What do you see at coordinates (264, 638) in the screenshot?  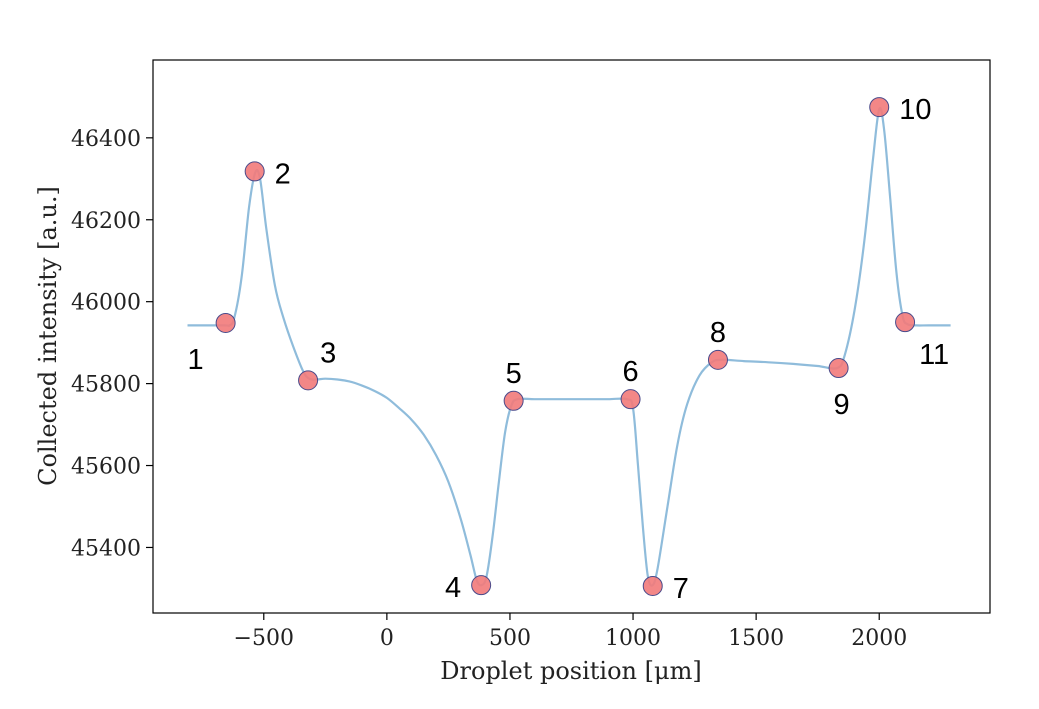 I see `x-tick-label: −500` at bounding box center [264, 638].